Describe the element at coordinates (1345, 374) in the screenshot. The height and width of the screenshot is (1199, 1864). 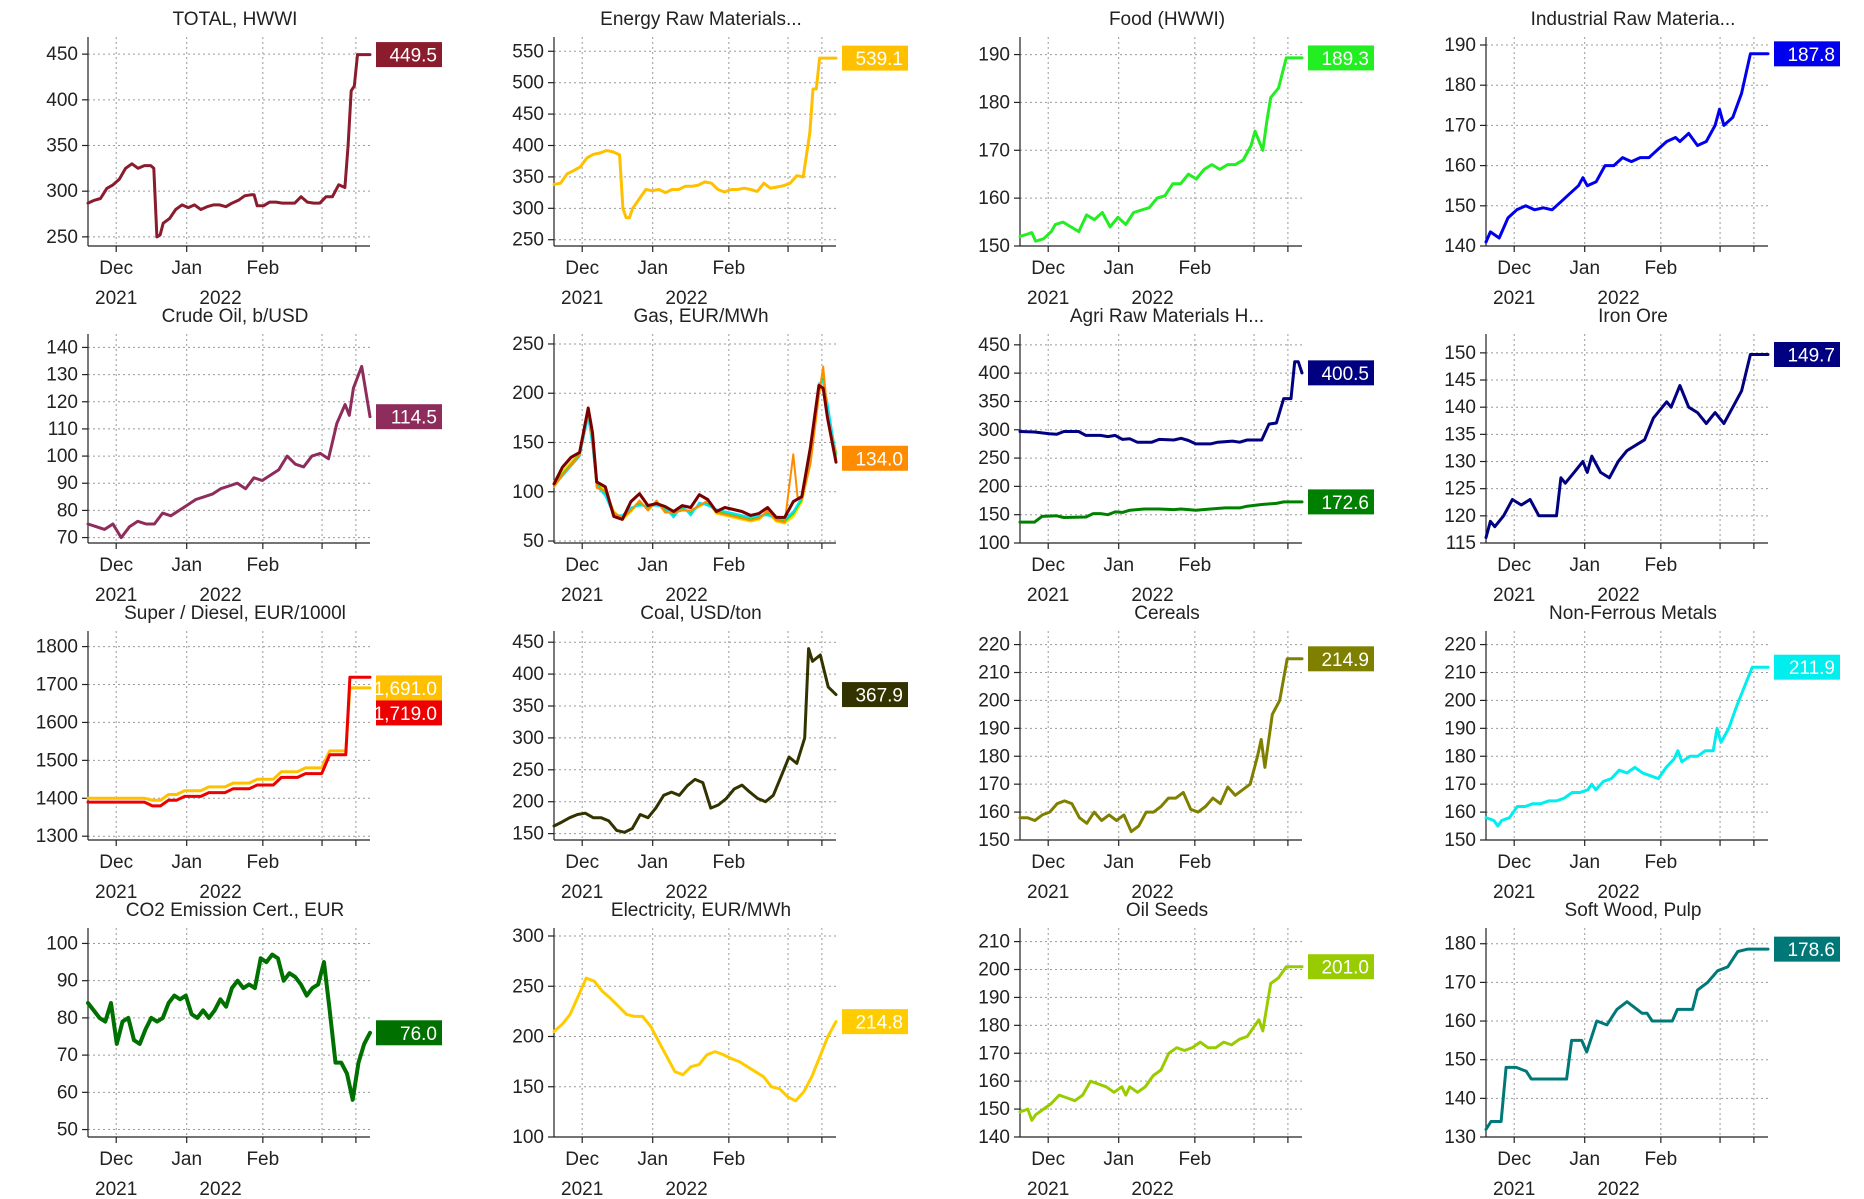
I see `value-label: 400.5` at that location.